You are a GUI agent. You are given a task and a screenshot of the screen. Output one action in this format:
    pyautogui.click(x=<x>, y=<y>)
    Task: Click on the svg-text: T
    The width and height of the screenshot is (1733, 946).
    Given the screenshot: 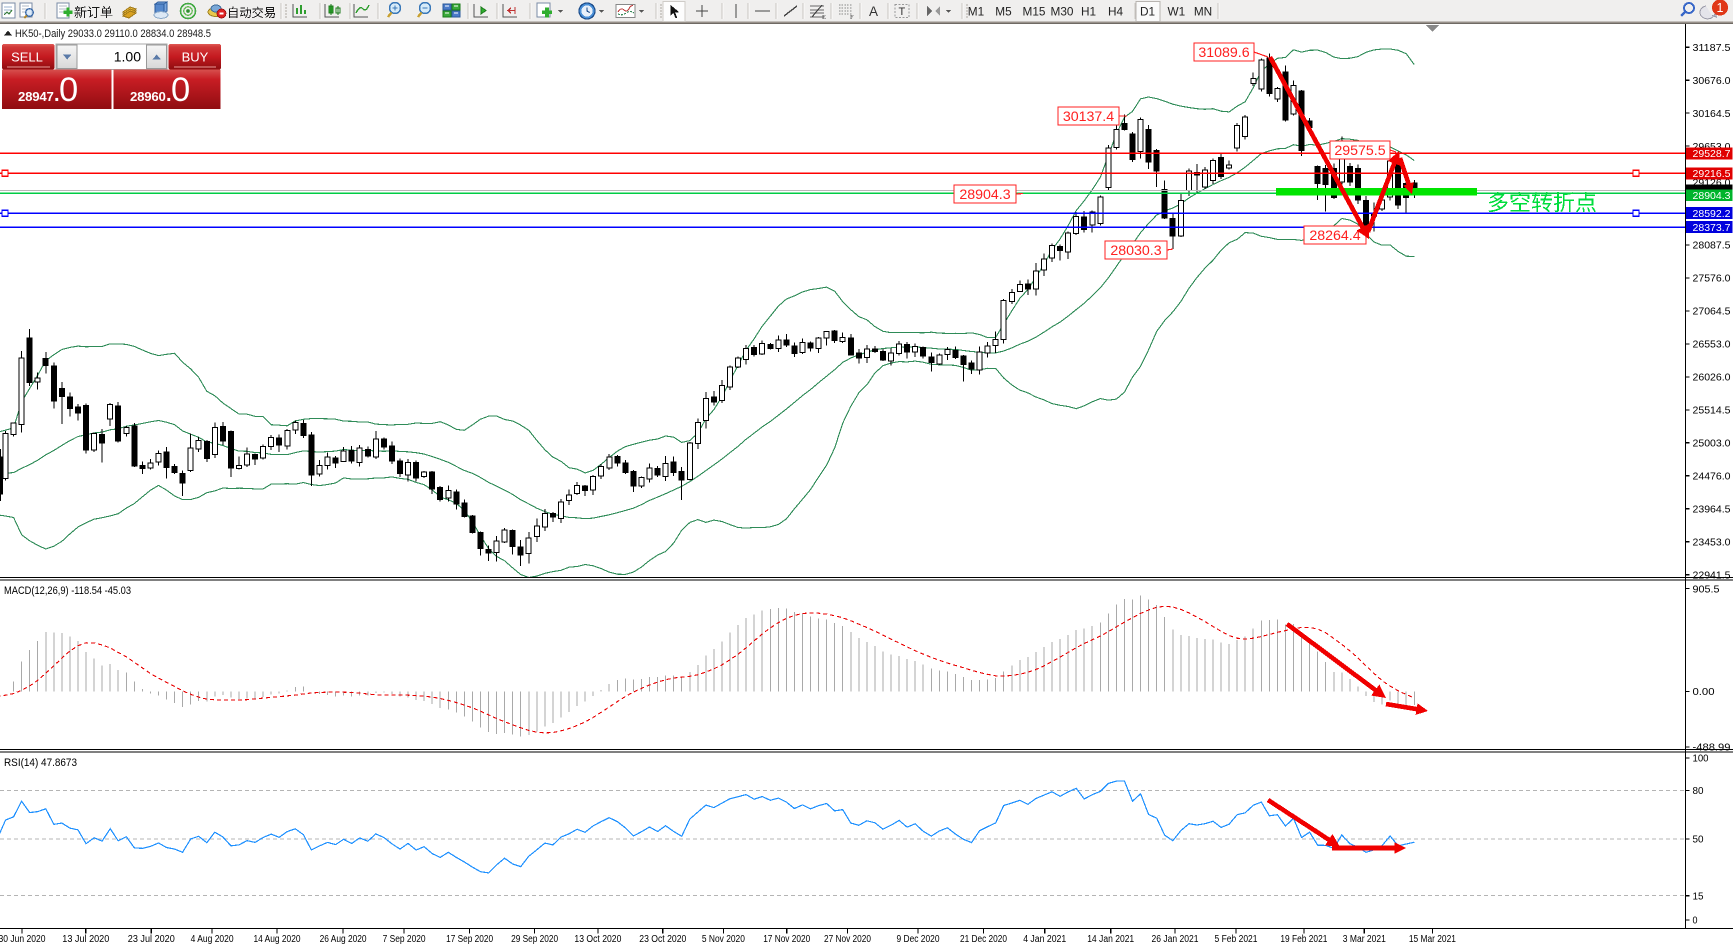 What is the action you would take?
    pyautogui.click(x=902, y=12)
    